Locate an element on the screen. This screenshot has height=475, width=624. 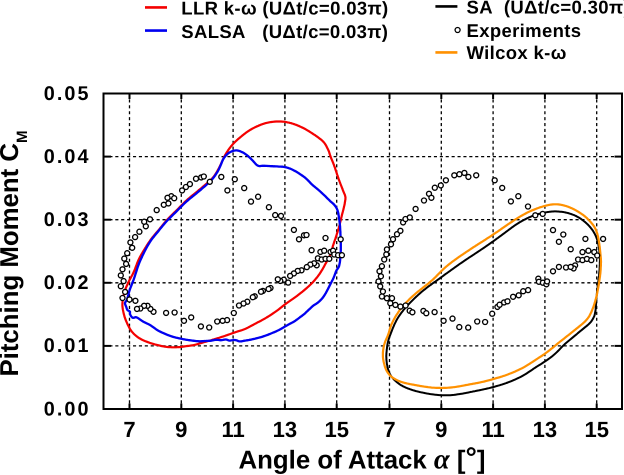
svg-text: 0.01 is located at coordinates (67, 346).